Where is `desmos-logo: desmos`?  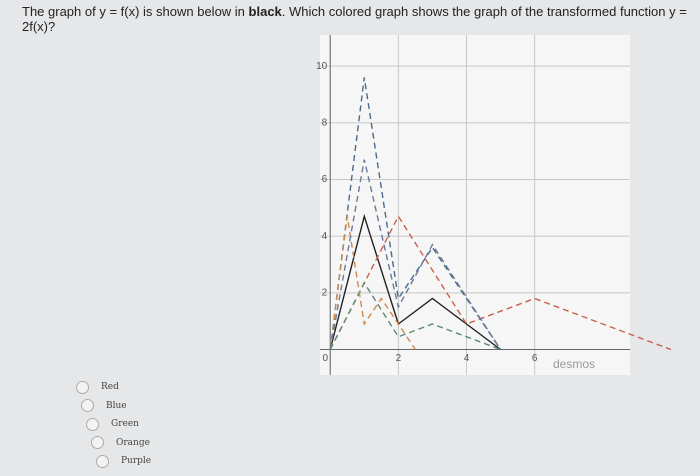 desmos-logo: desmos is located at coordinates (574, 364).